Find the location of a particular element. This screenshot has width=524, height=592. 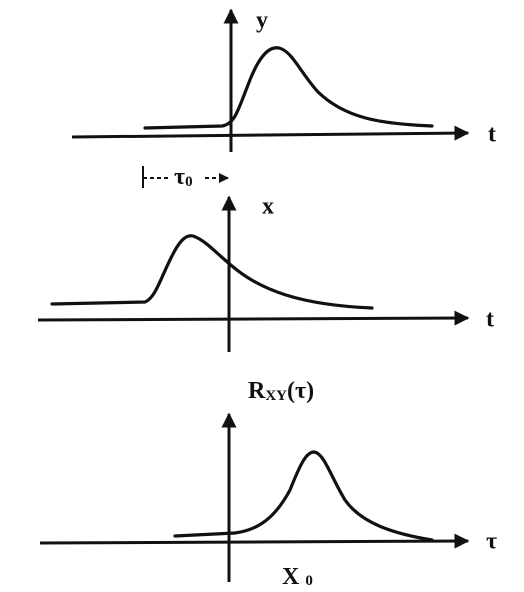

peak-subscript: 0 is located at coordinates (309, 581).